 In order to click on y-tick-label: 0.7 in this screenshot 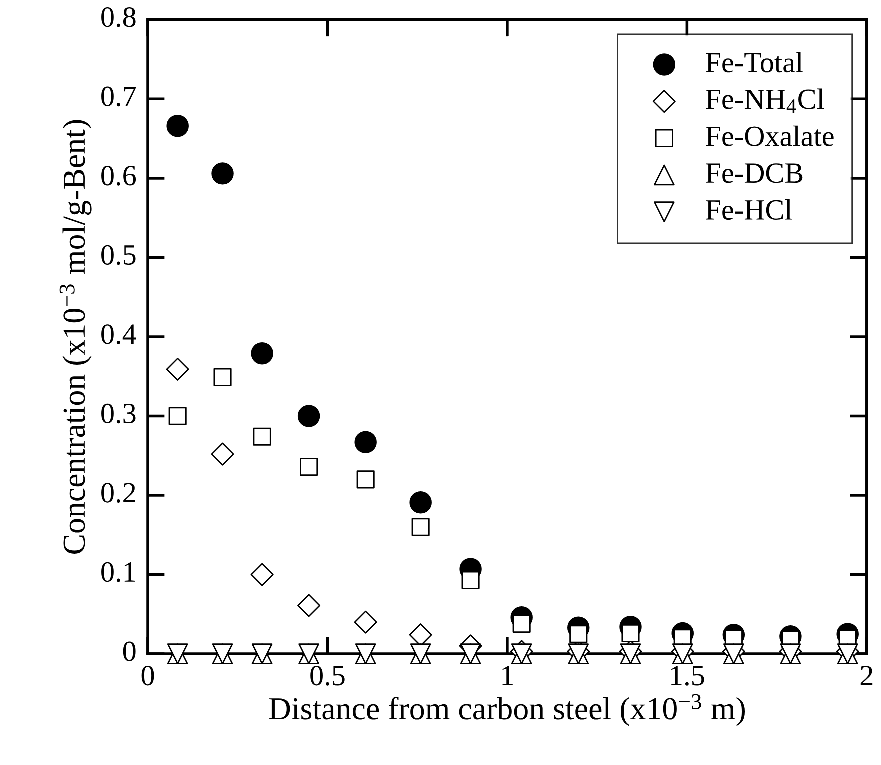, I will do `click(119, 96)`.